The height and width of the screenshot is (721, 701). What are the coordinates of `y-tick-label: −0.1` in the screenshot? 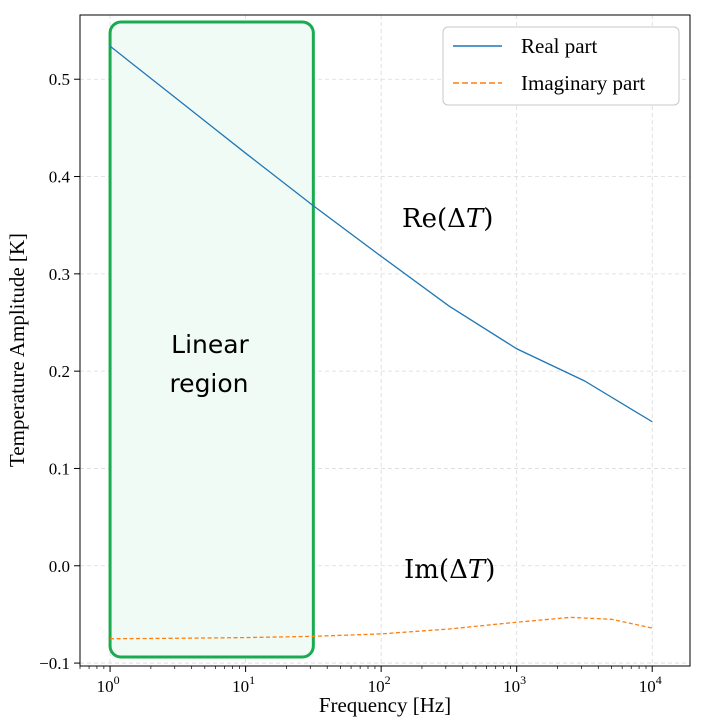 It's located at (54, 663).